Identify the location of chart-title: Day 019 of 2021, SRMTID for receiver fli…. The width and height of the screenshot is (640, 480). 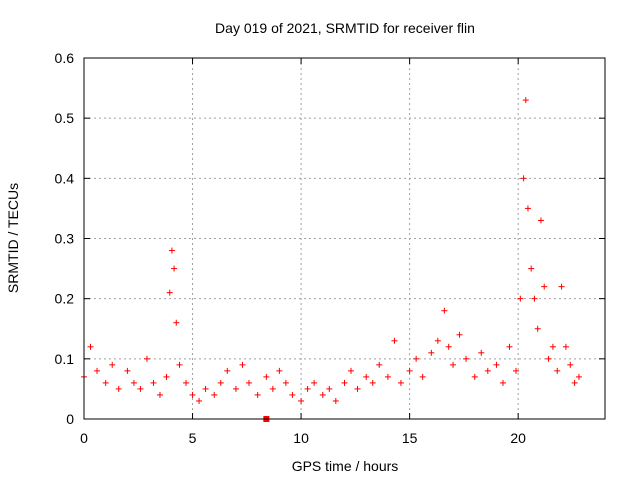
(345, 28).